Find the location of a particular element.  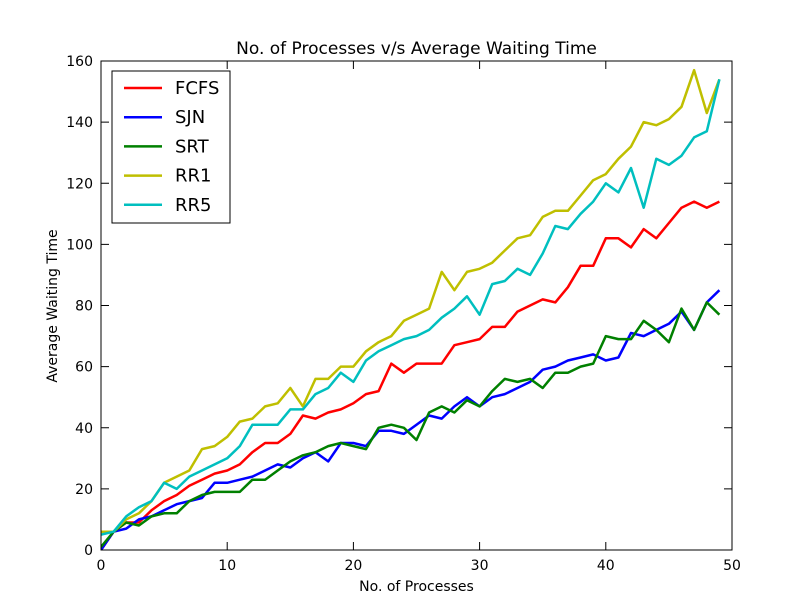

x-tick-label: 50 is located at coordinates (732, 566).